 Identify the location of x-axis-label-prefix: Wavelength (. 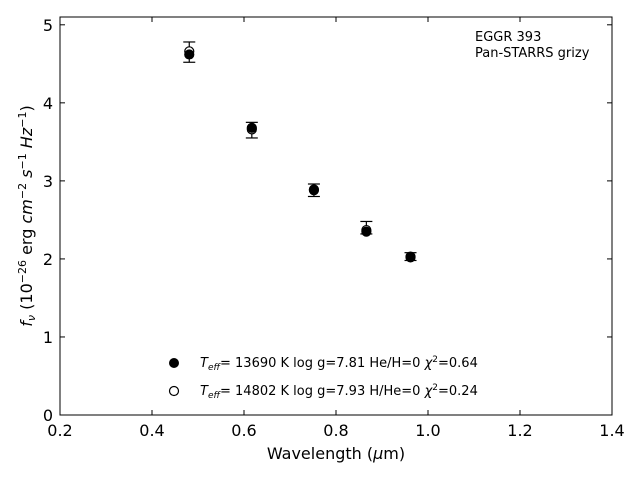
(320, 453).